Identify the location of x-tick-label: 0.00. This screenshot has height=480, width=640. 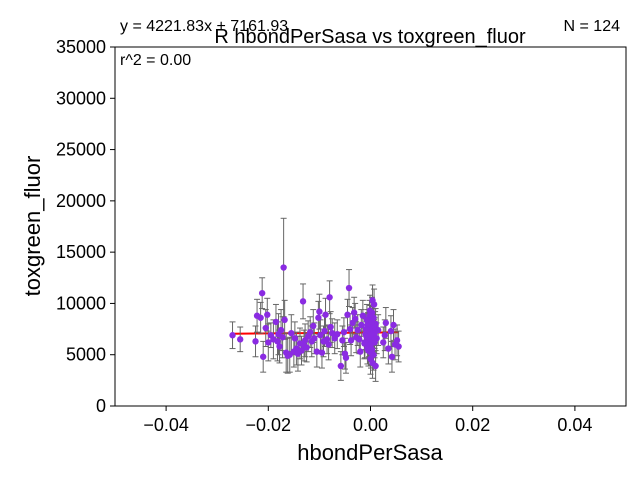
(370, 425).